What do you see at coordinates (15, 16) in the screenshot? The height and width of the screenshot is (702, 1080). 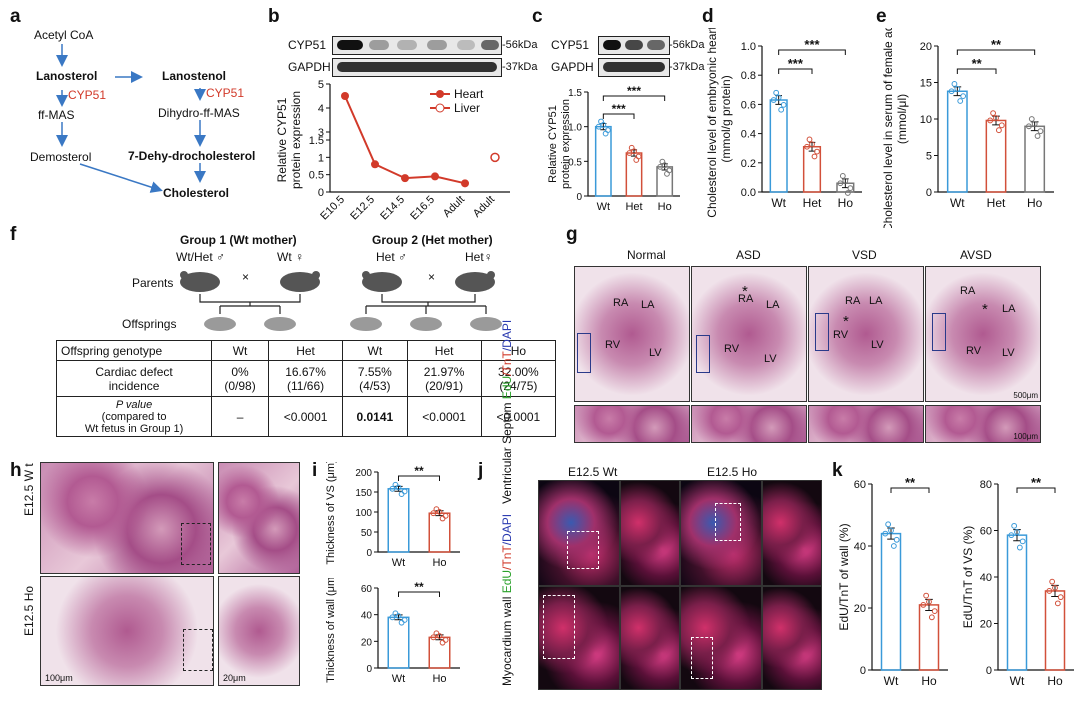 I see `panel-a-label: a` at bounding box center [15, 16].